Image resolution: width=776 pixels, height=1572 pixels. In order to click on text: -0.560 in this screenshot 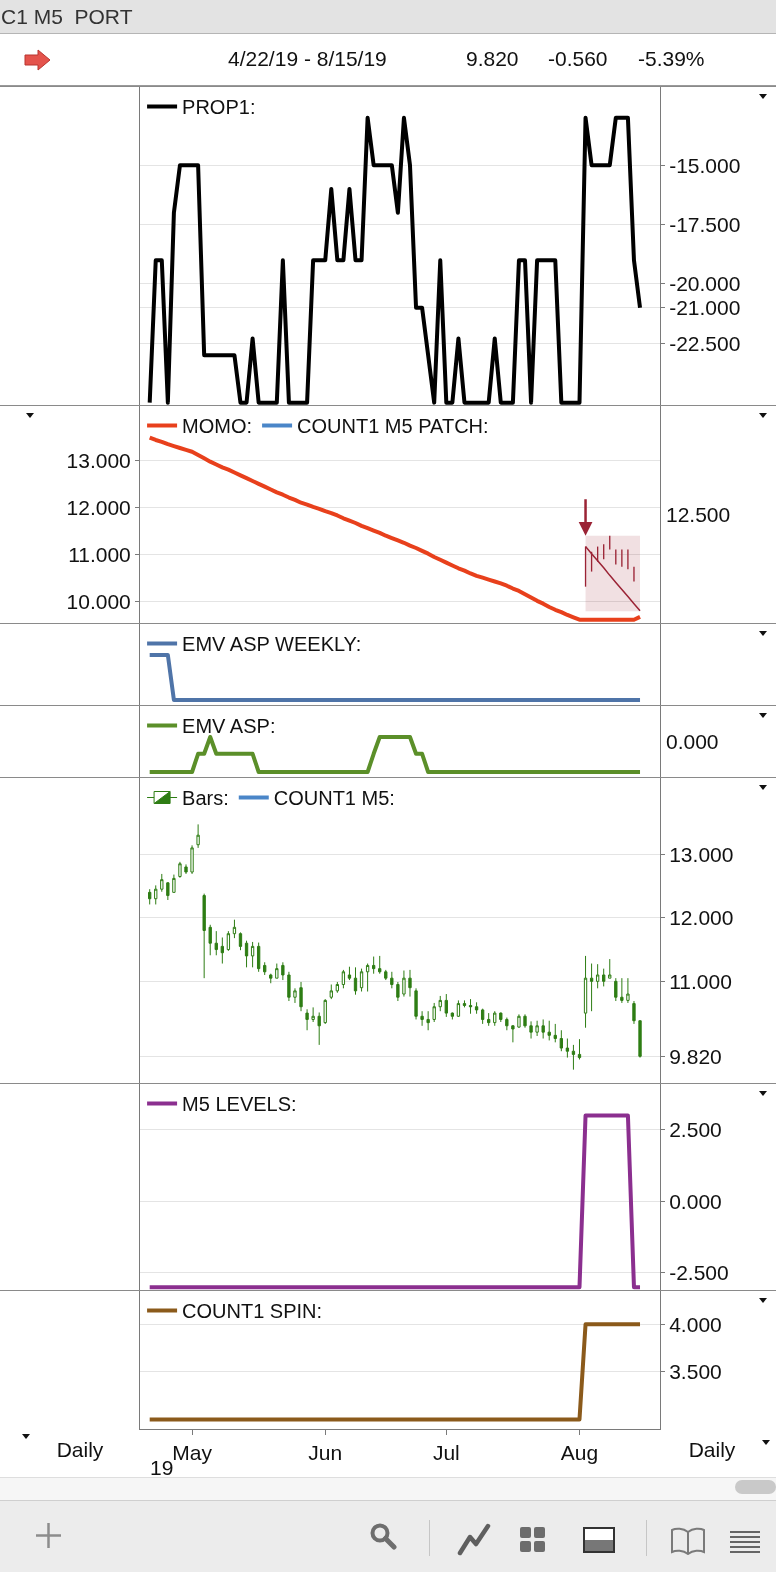, I will do `click(578, 59)`.